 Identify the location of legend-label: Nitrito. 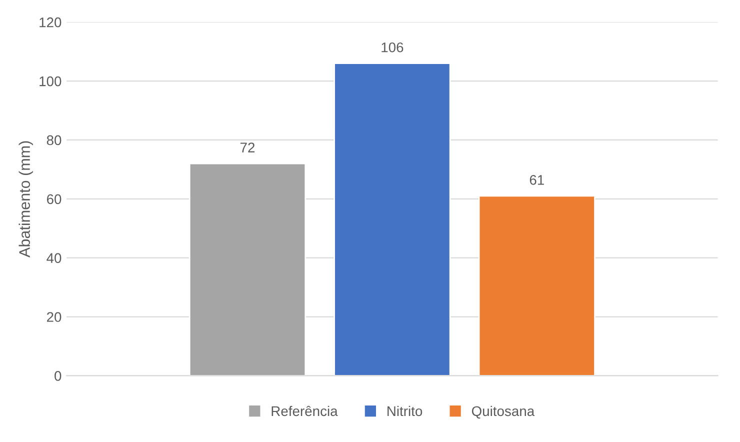
(405, 411).